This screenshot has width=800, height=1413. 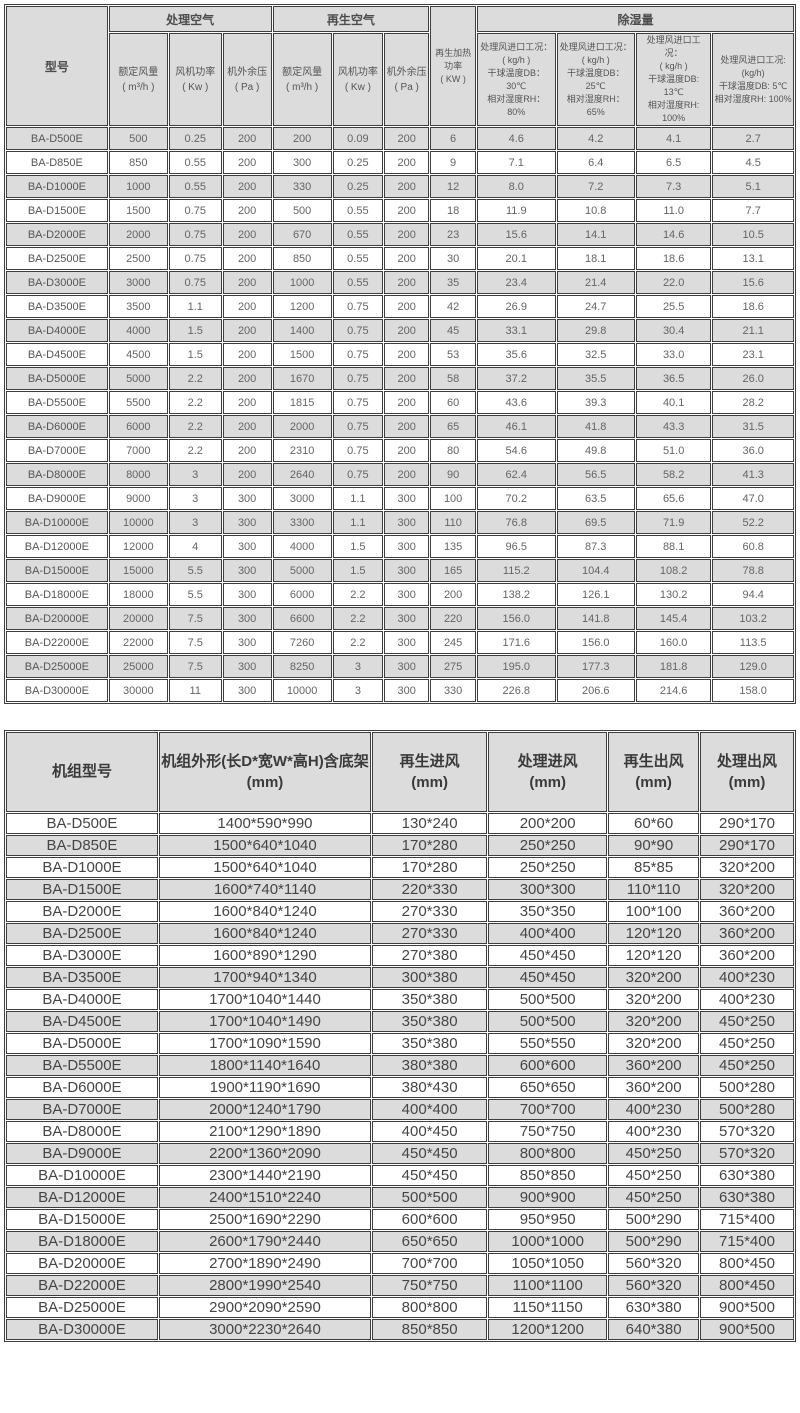 I want to click on value-cell: 120*120, so click(x=653, y=956).